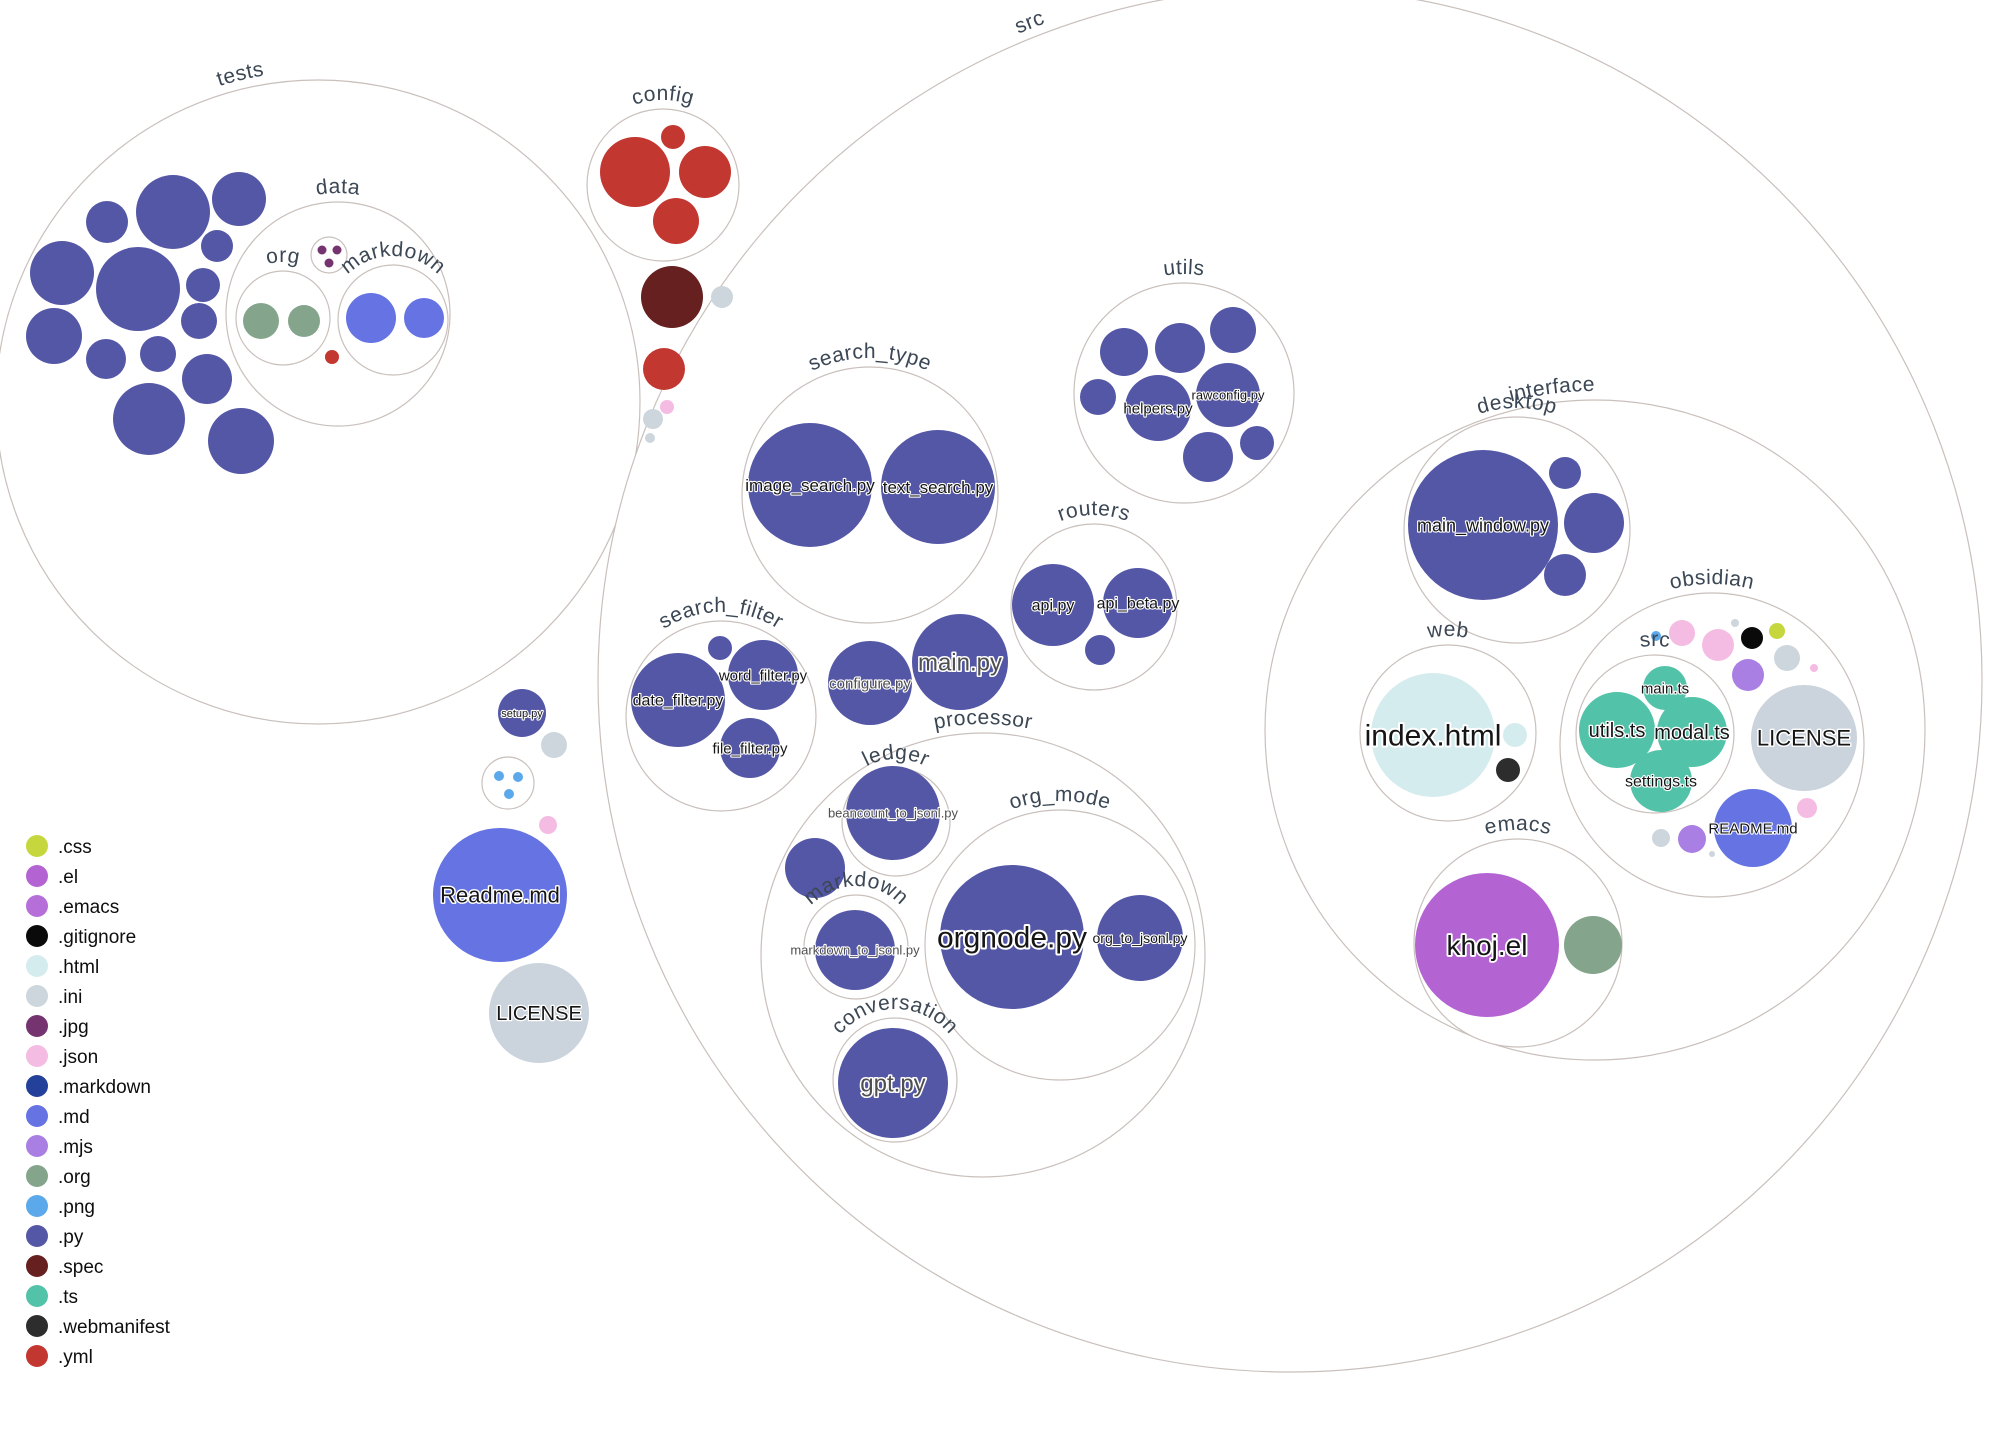 The height and width of the screenshot is (1451, 1995). What do you see at coordinates (329, 255) in the screenshot?
I see `folder-circle-jpg-folder` at bounding box center [329, 255].